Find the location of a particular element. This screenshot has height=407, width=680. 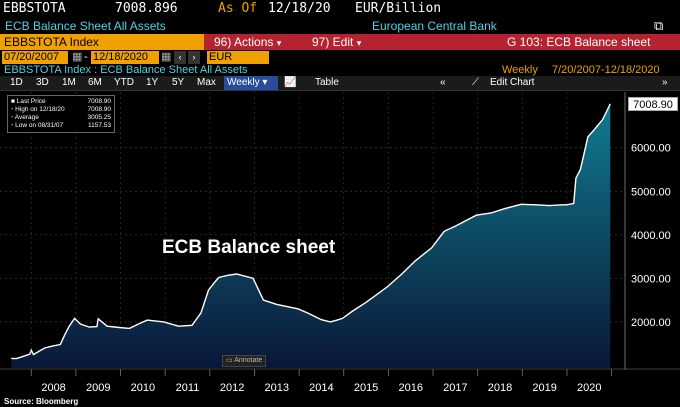

source-note: Source: Bloomberg is located at coordinates (41, 401).